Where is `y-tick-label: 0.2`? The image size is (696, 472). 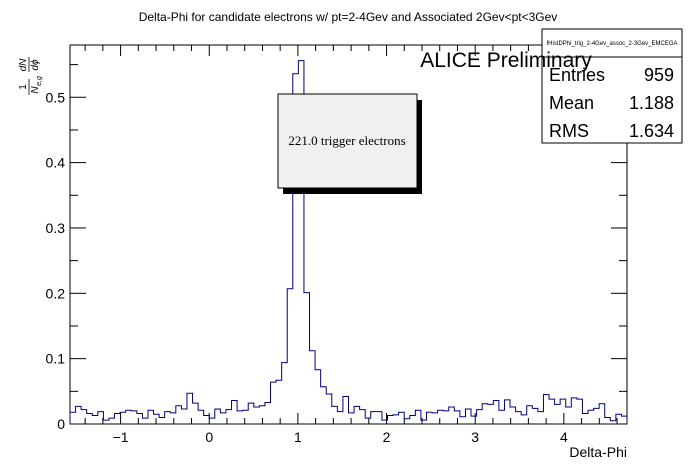
y-tick-label: 0.2 is located at coordinates (56, 293).